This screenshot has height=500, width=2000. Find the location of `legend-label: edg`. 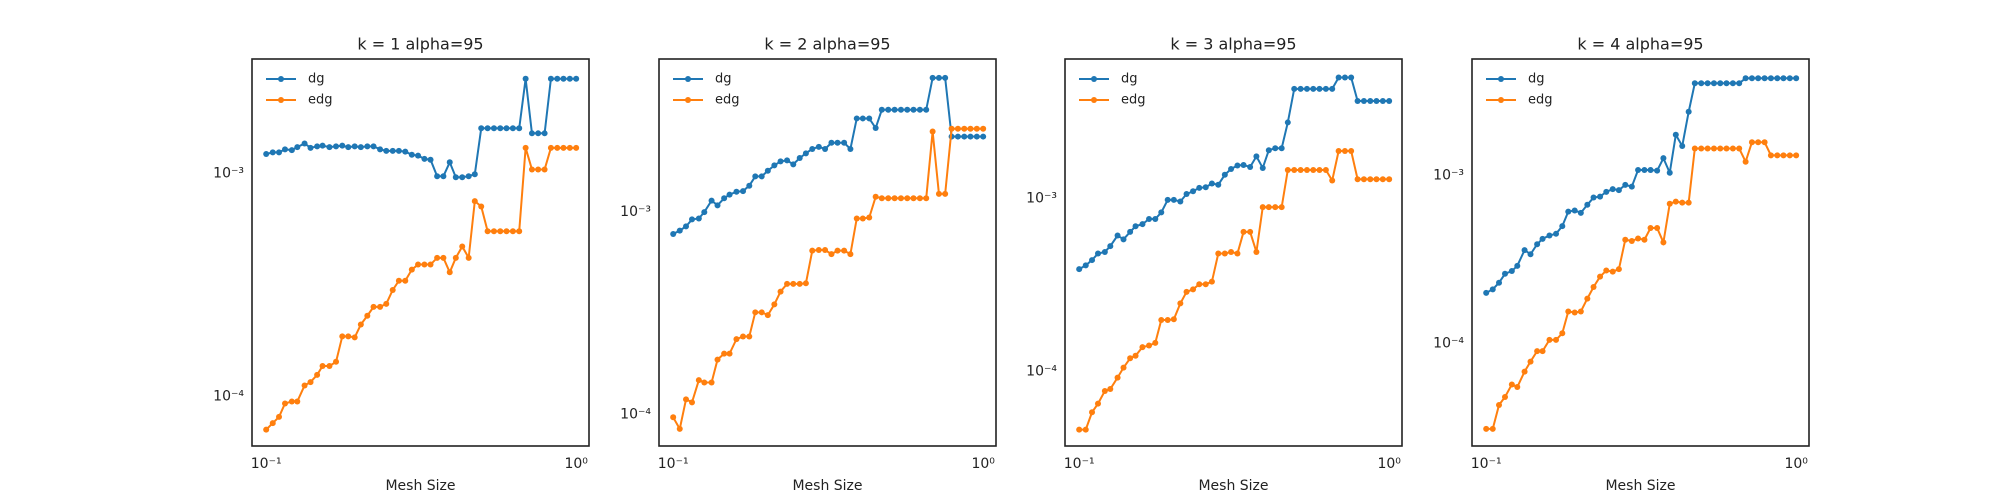

legend-label: edg is located at coordinates (1540, 100).